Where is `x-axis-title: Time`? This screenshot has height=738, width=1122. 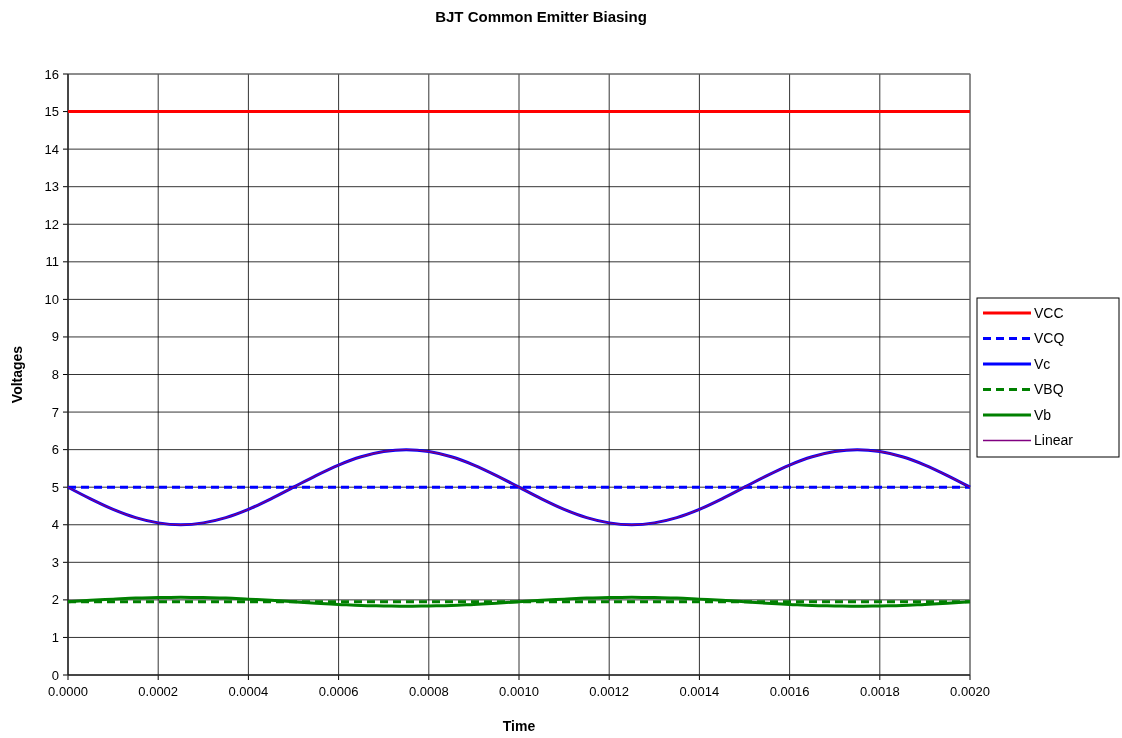
x-axis-title: Time is located at coordinates (519, 726).